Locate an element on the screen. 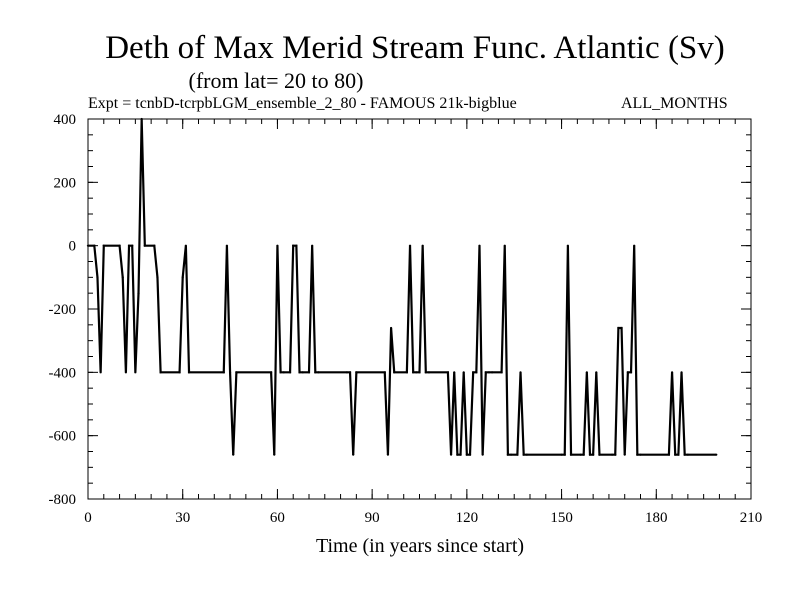 The height and width of the screenshot is (600, 800). y-tick-label: -200 is located at coordinates (63, 310).